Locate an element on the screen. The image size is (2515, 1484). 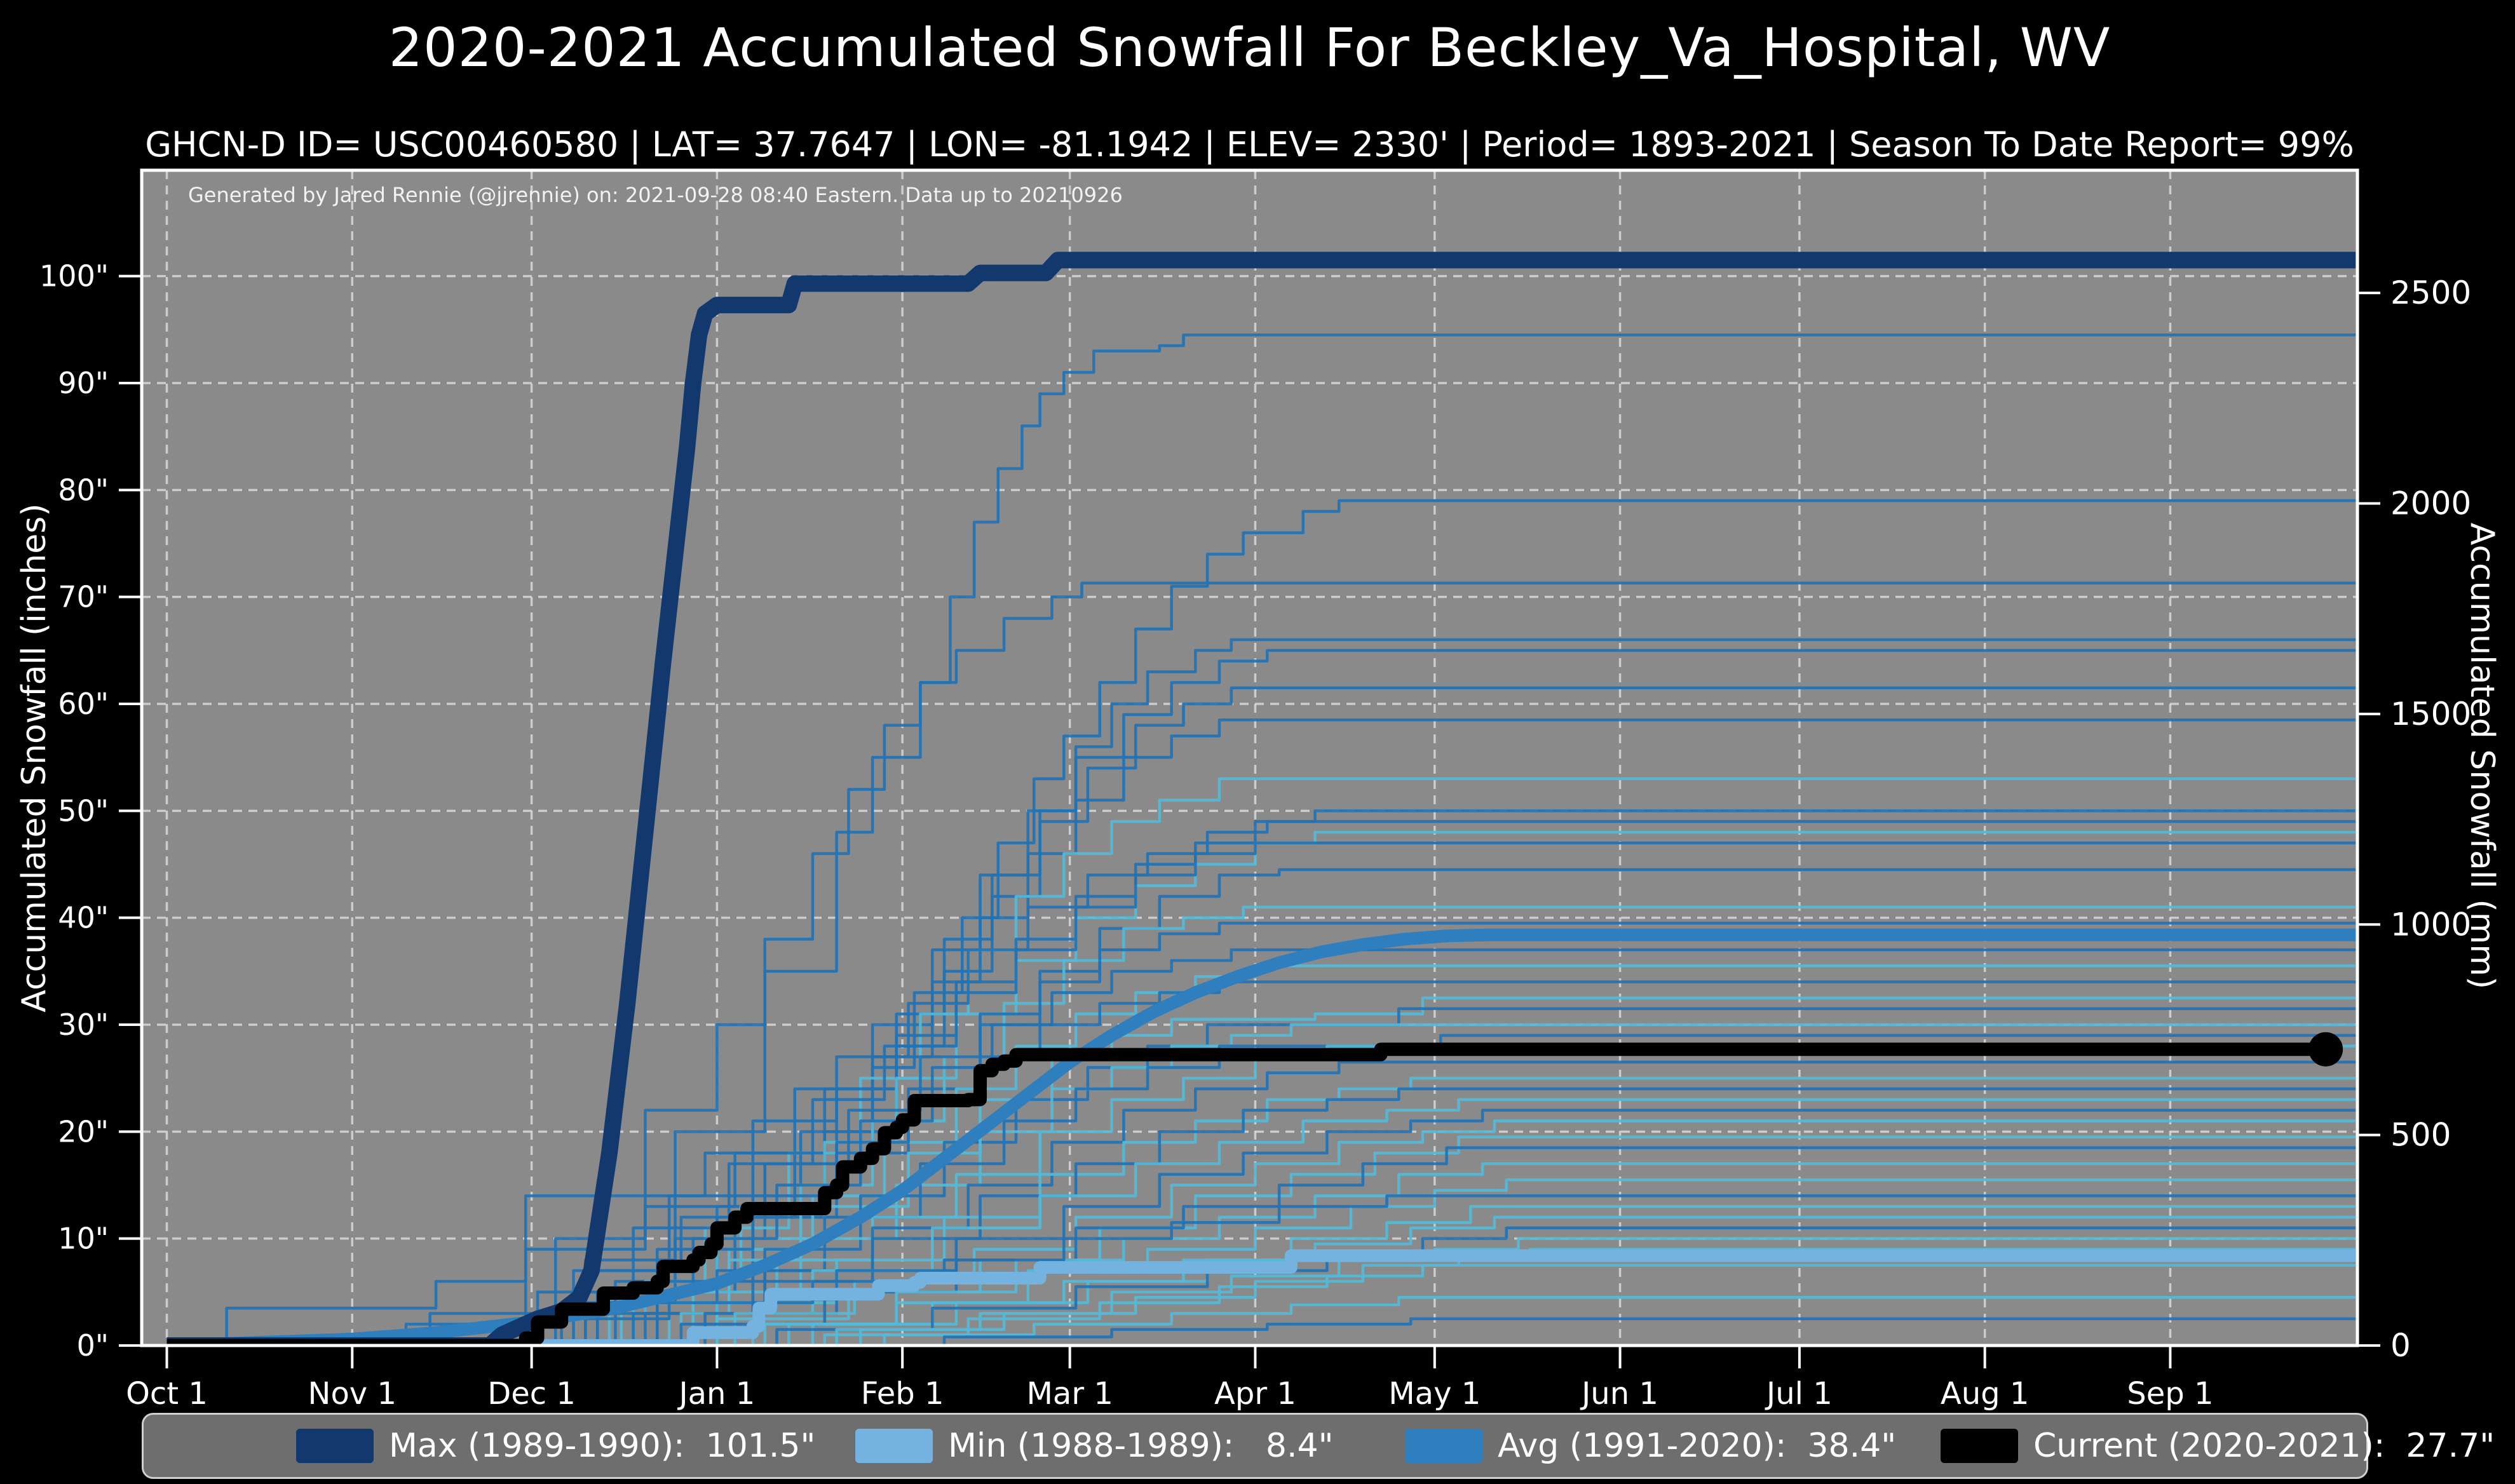
y-axis-title-inches: Accumulated Snowfall (inches) is located at coordinates (34, 758).